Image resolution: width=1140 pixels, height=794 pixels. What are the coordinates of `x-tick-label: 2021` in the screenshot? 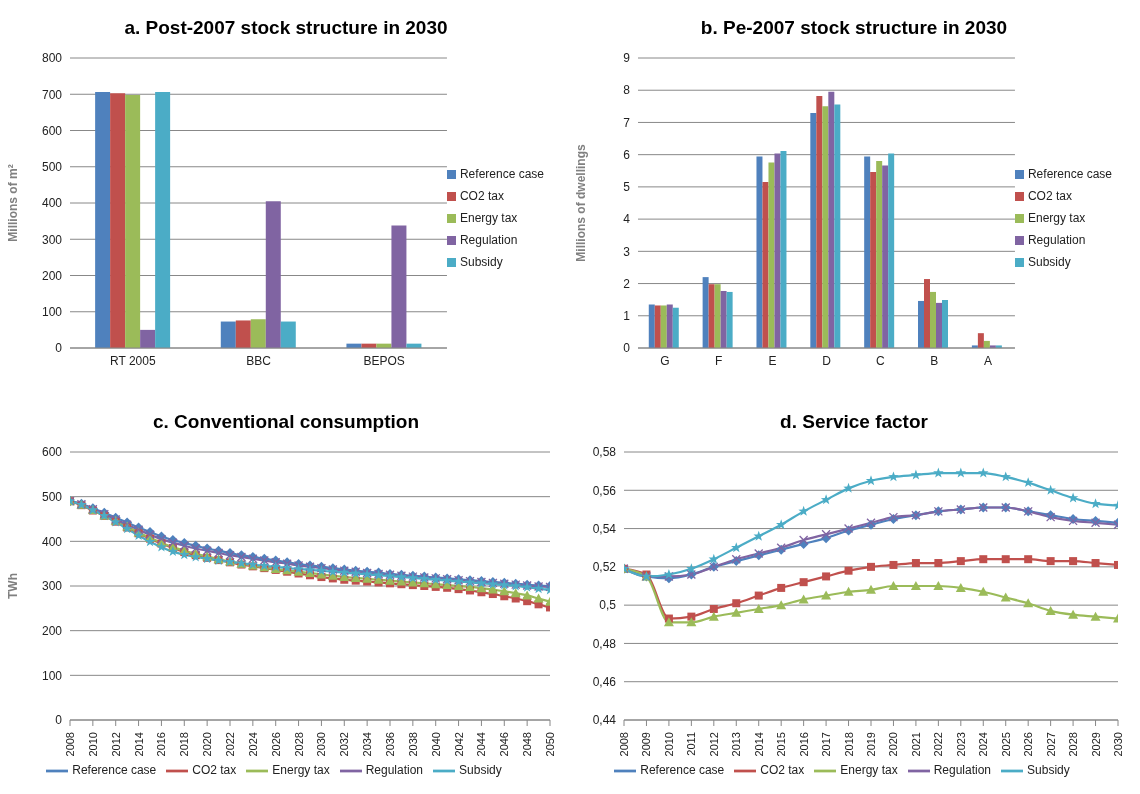 It's located at (915, 744).